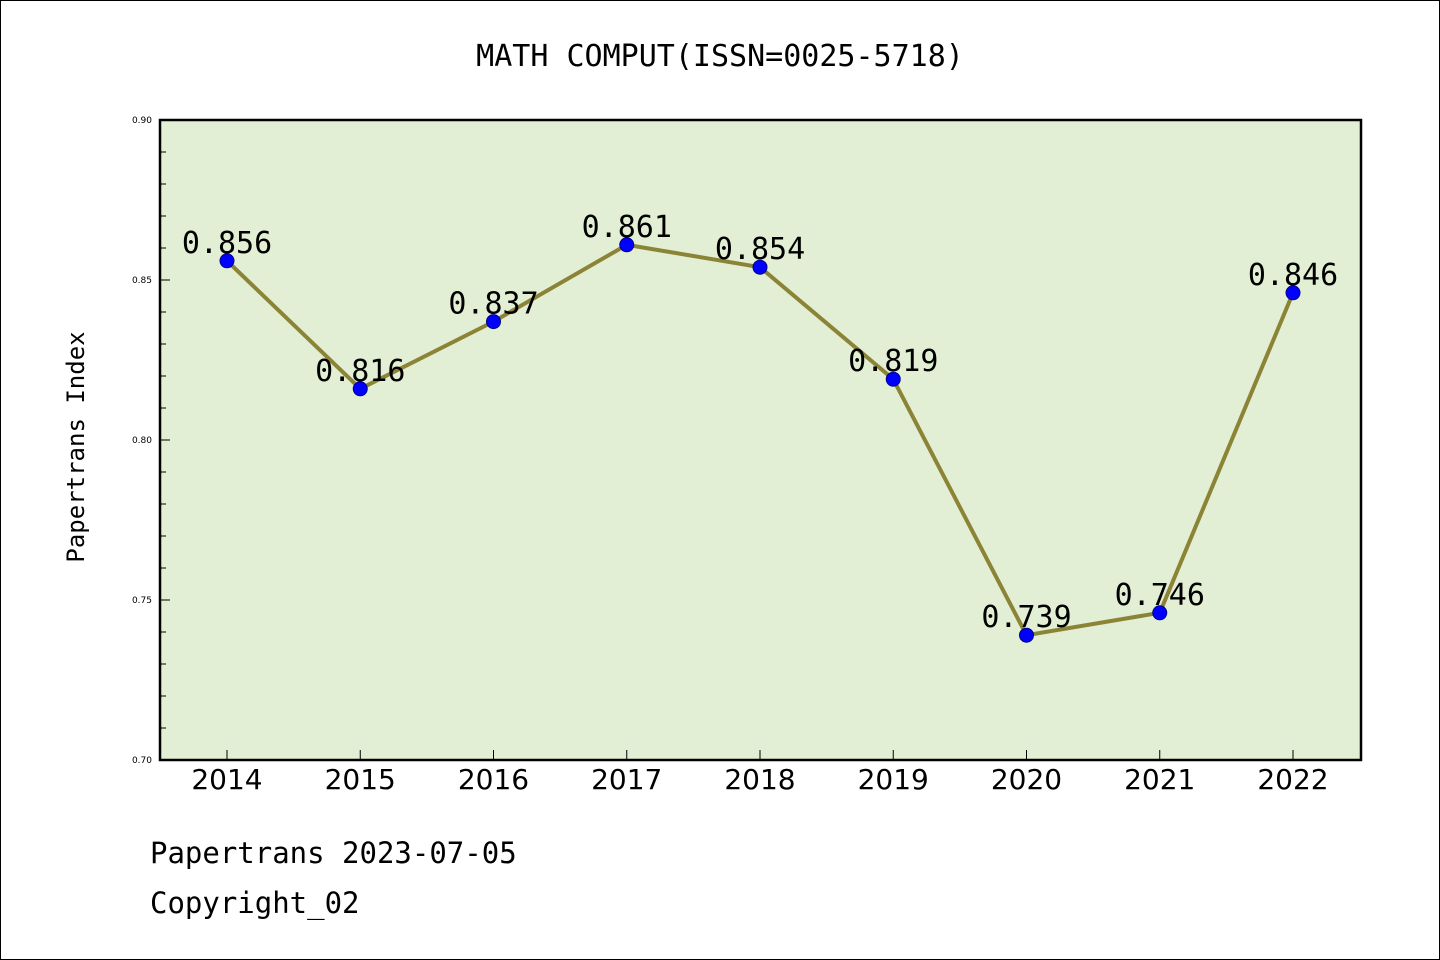 This screenshot has width=1440, height=960. Describe the element at coordinates (255, 903) in the screenshot. I see `footer-copyright: Copyright_02` at that location.